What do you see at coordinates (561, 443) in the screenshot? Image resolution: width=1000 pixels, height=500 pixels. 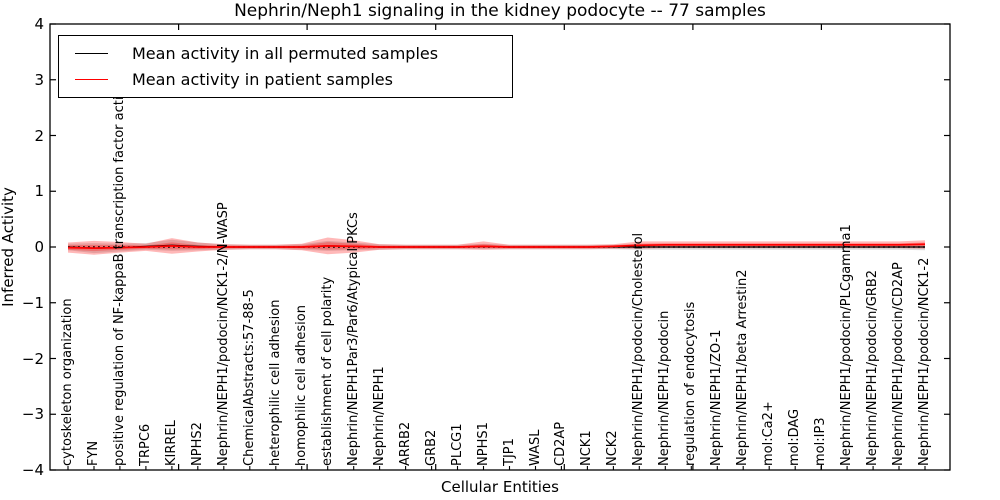 I see `x-category-label: CD2AP` at bounding box center [561, 443].